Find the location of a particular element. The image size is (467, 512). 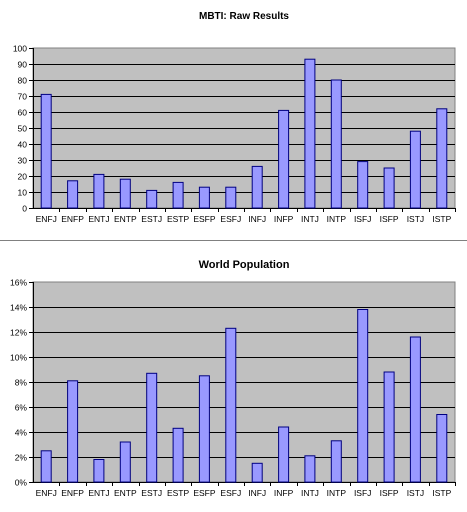

raw-bar-infj is located at coordinates (257, 187).